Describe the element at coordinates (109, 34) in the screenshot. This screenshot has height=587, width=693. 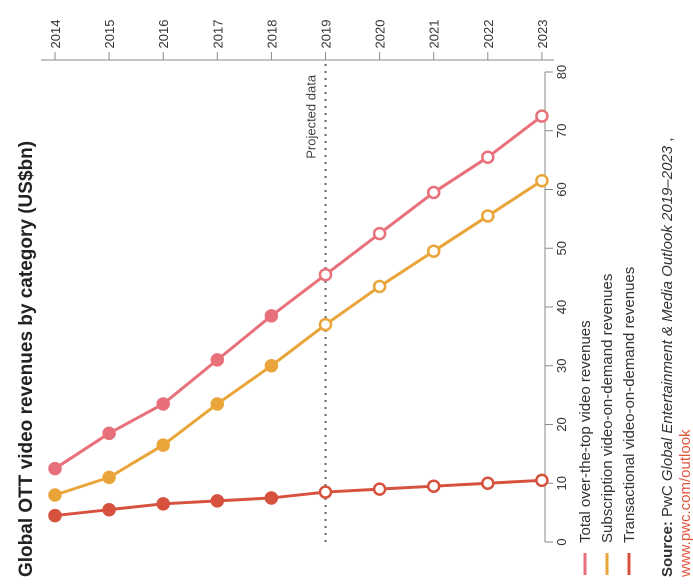
I see `year-tick-label: 2015` at that location.